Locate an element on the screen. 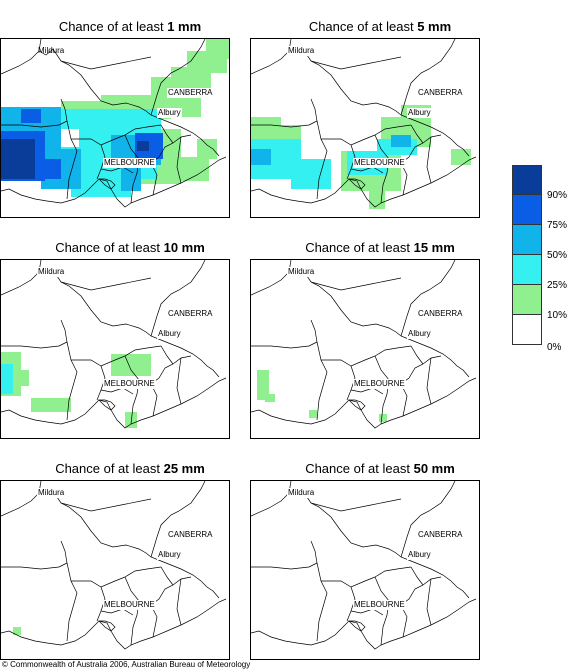 This screenshot has height=671, width=570. panel-title: Chance of at least 50 mm is located at coordinates (380, 468).